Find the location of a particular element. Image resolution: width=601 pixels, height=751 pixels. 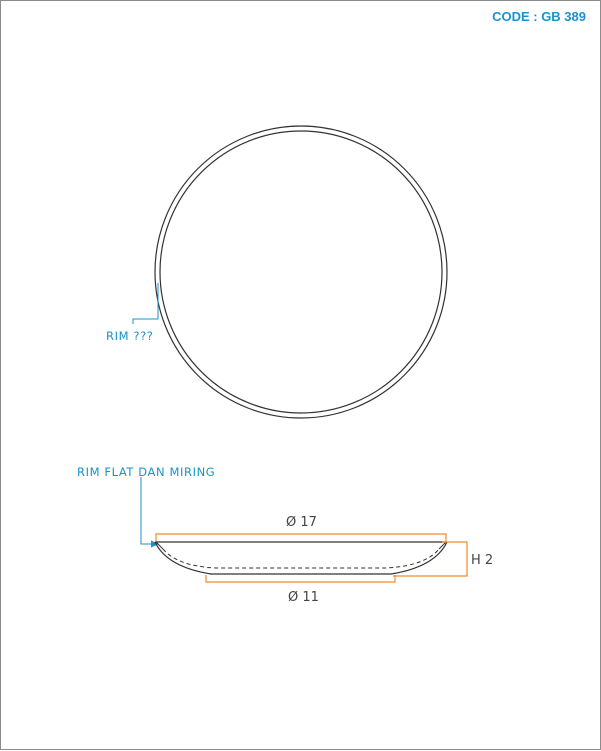

height-label: H 2 is located at coordinates (482, 560).